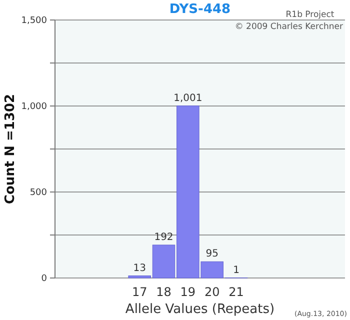 Image resolution: width=350 pixels, height=320 pixels. Describe the element at coordinates (44, 279) in the screenshot. I see `y-tick-label: 0` at that location.